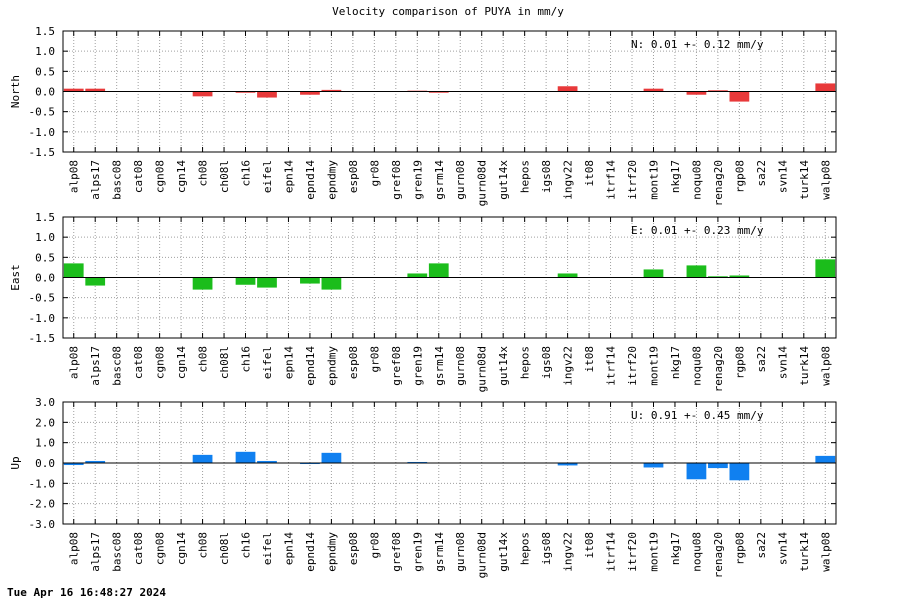  What do you see at coordinates (417, 462) in the screenshot?
I see `bar-gren19` at bounding box center [417, 462].